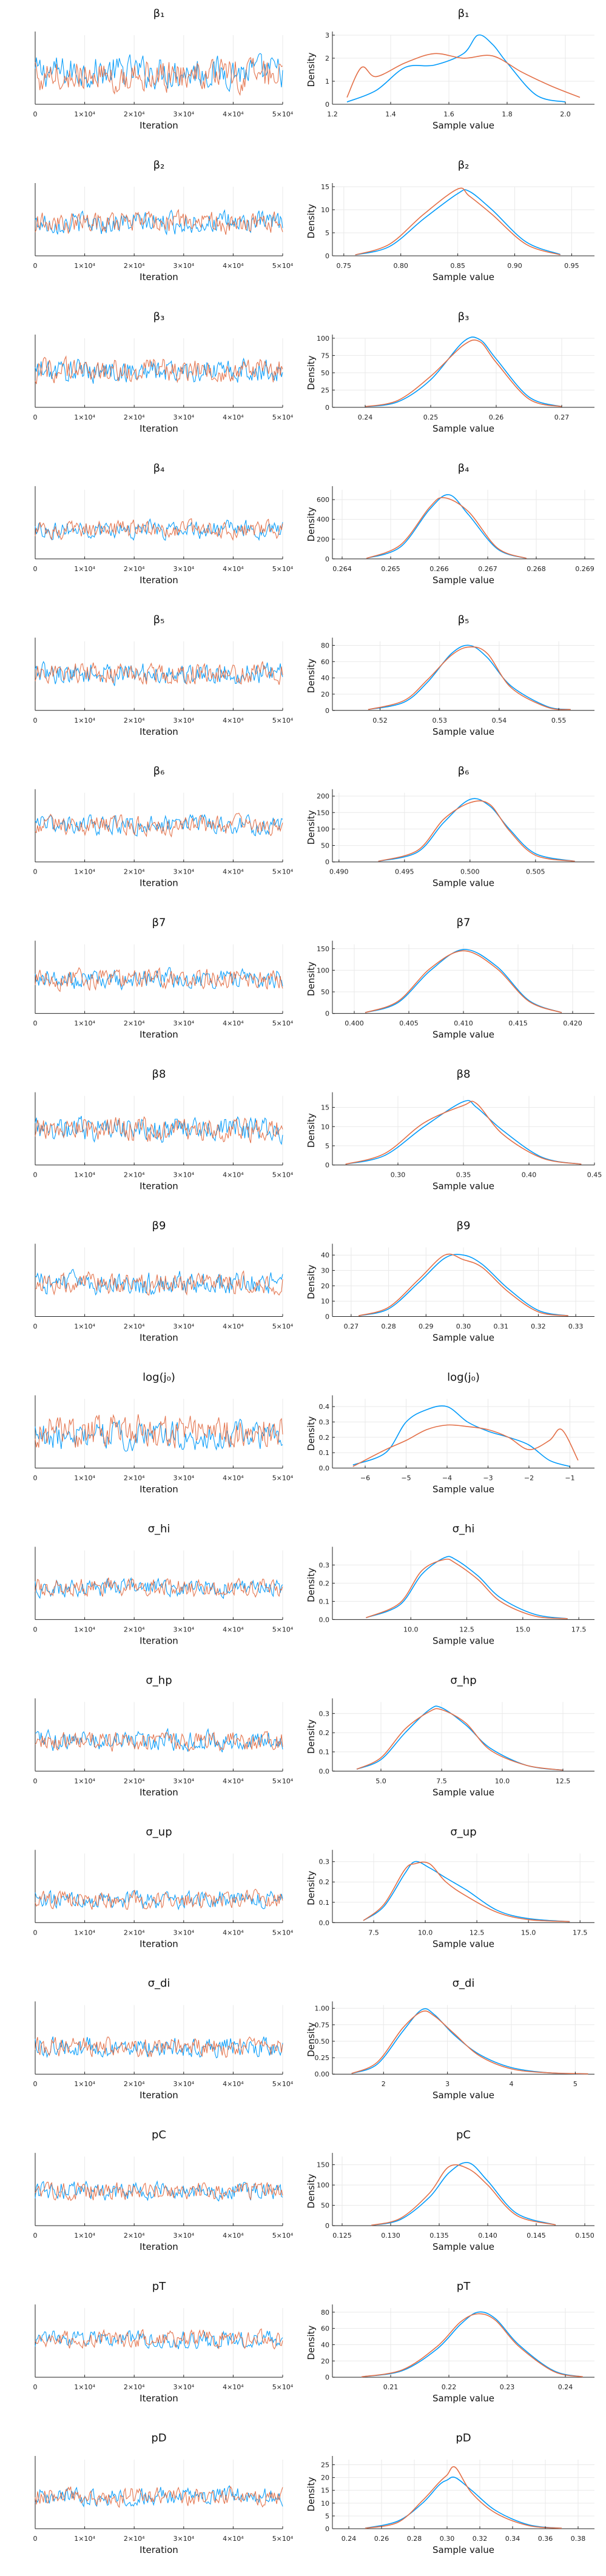  What do you see at coordinates (159, 468) in the screenshot?
I see `panel-title: β₄` at bounding box center [159, 468].